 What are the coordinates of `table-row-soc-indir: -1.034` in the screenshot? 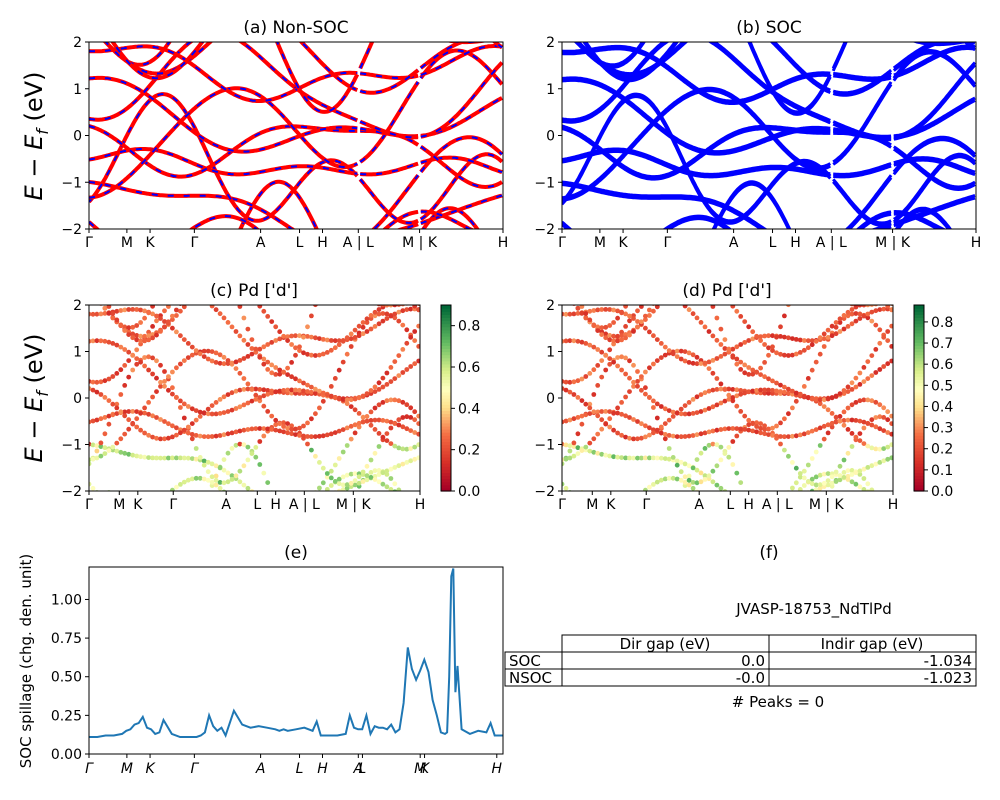 It's located at (948, 661).